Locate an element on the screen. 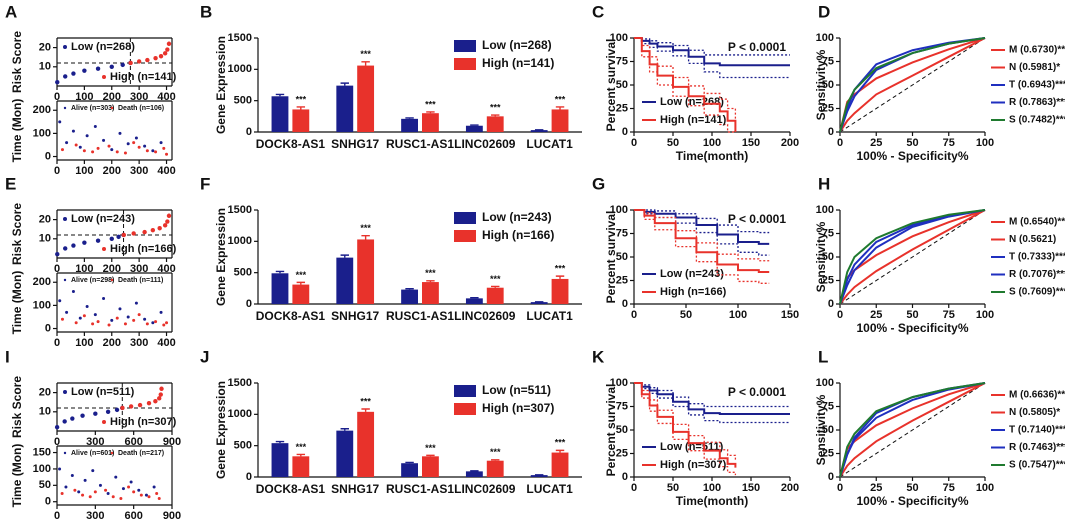 The image size is (1065, 519). panel-label: B is located at coordinates (206, 11).